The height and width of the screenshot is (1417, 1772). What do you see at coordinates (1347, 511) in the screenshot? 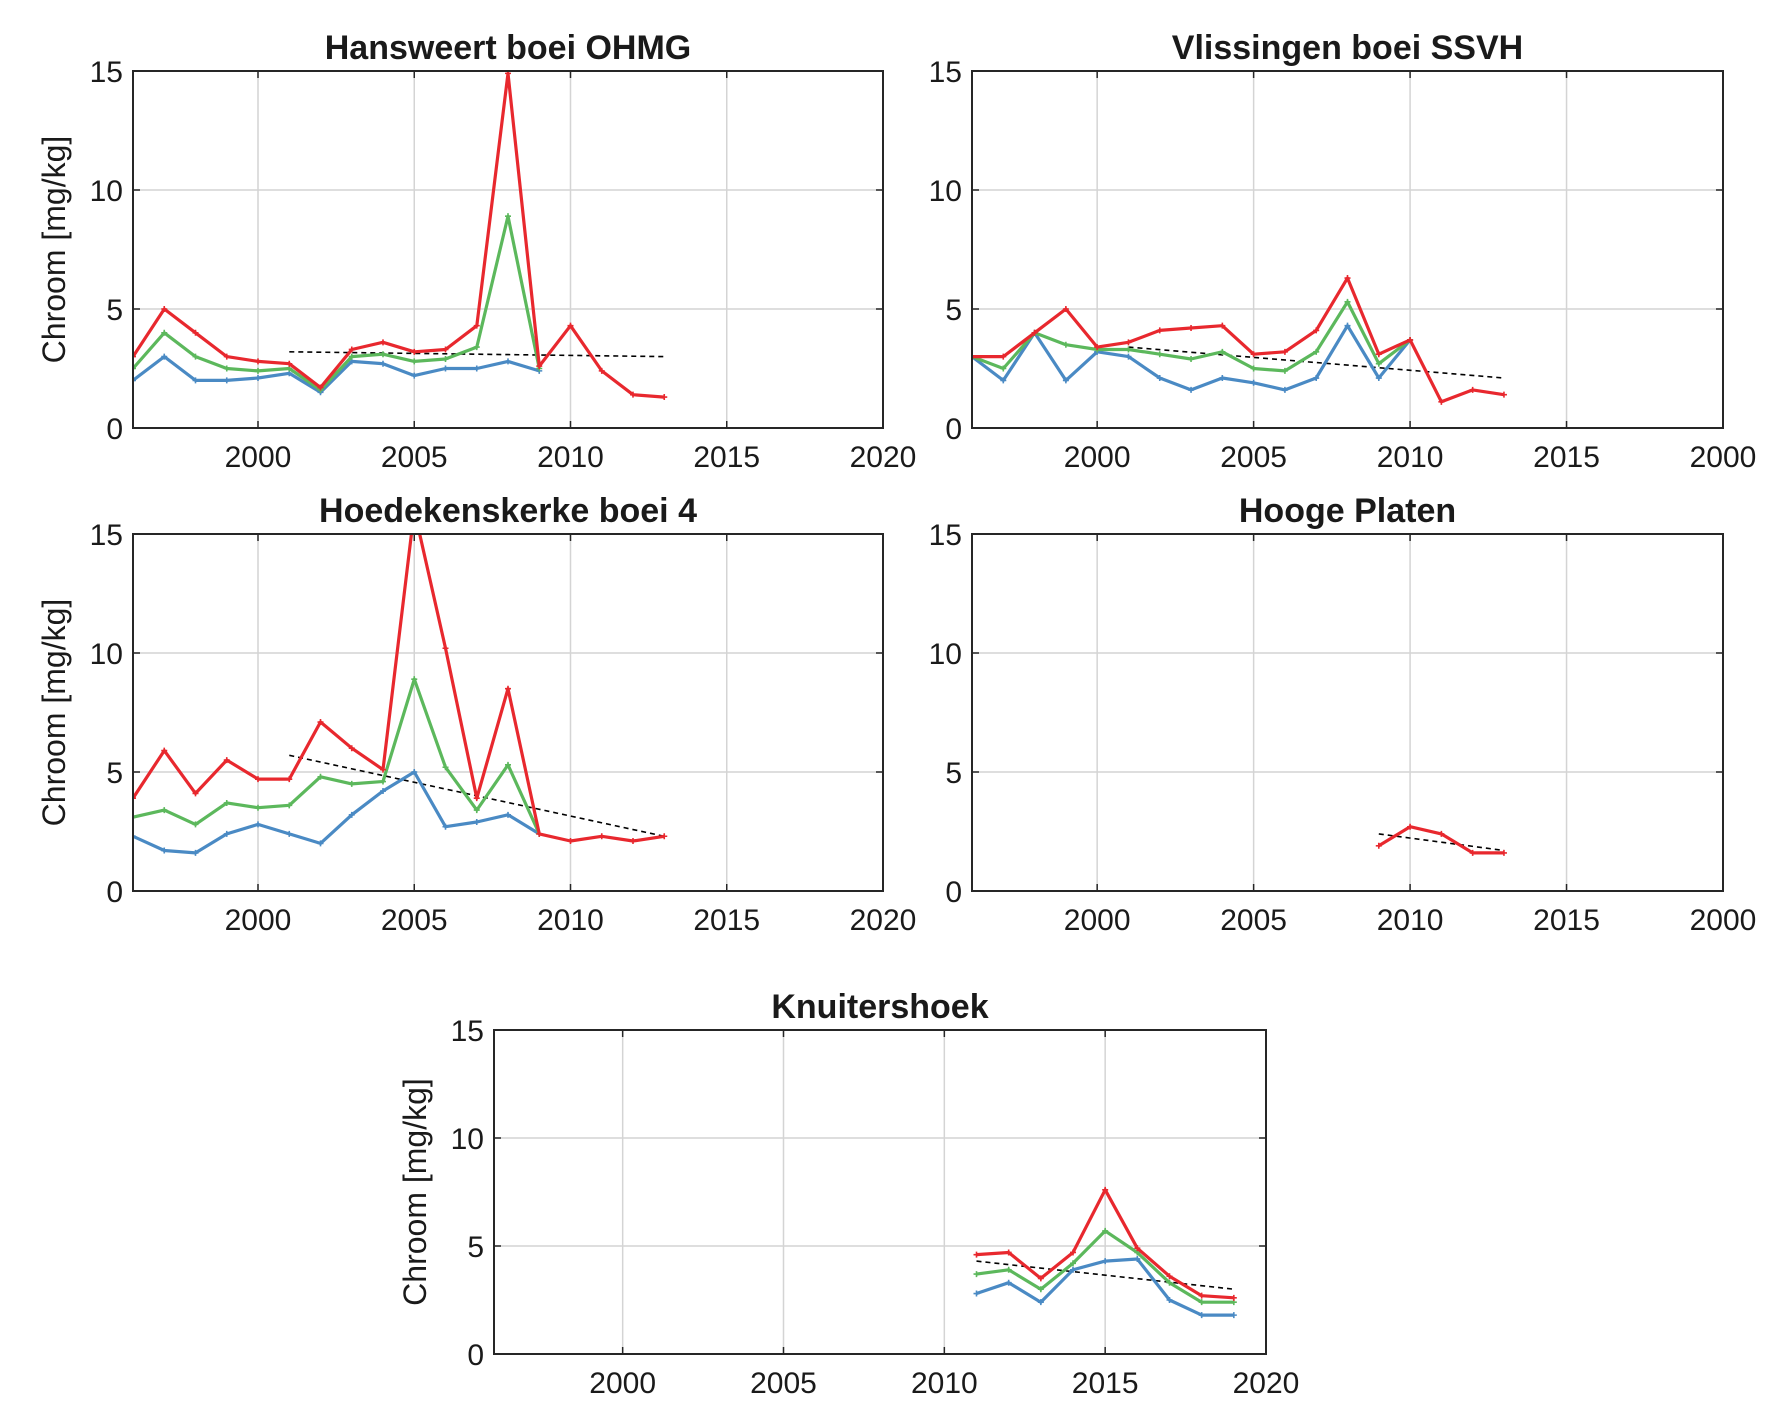
I see `panel-title: Hooge Platen` at bounding box center [1347, 511].